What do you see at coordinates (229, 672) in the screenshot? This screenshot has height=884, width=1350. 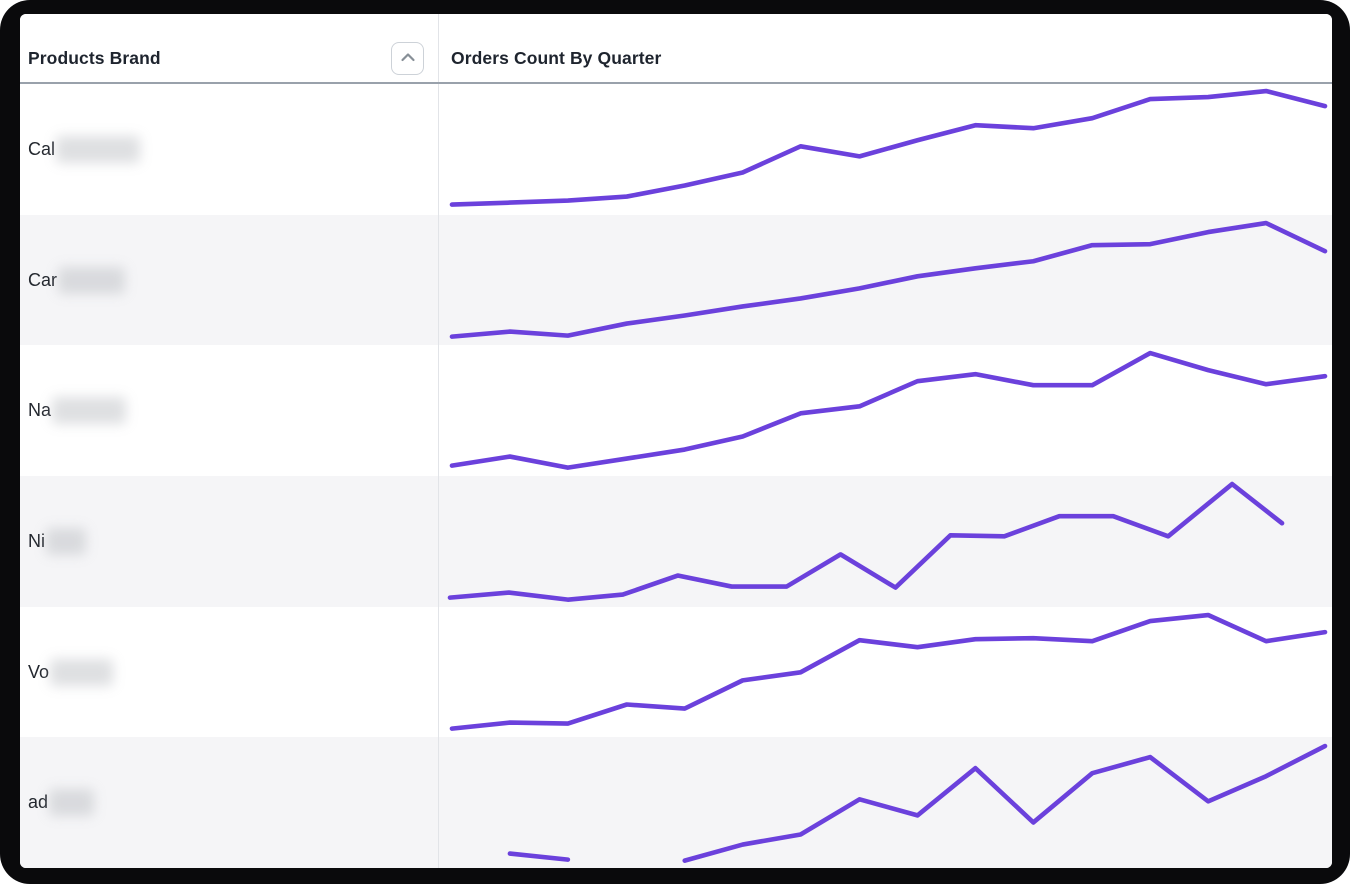 I see `brand-cell: Vo` at bounding box center [229, 672].